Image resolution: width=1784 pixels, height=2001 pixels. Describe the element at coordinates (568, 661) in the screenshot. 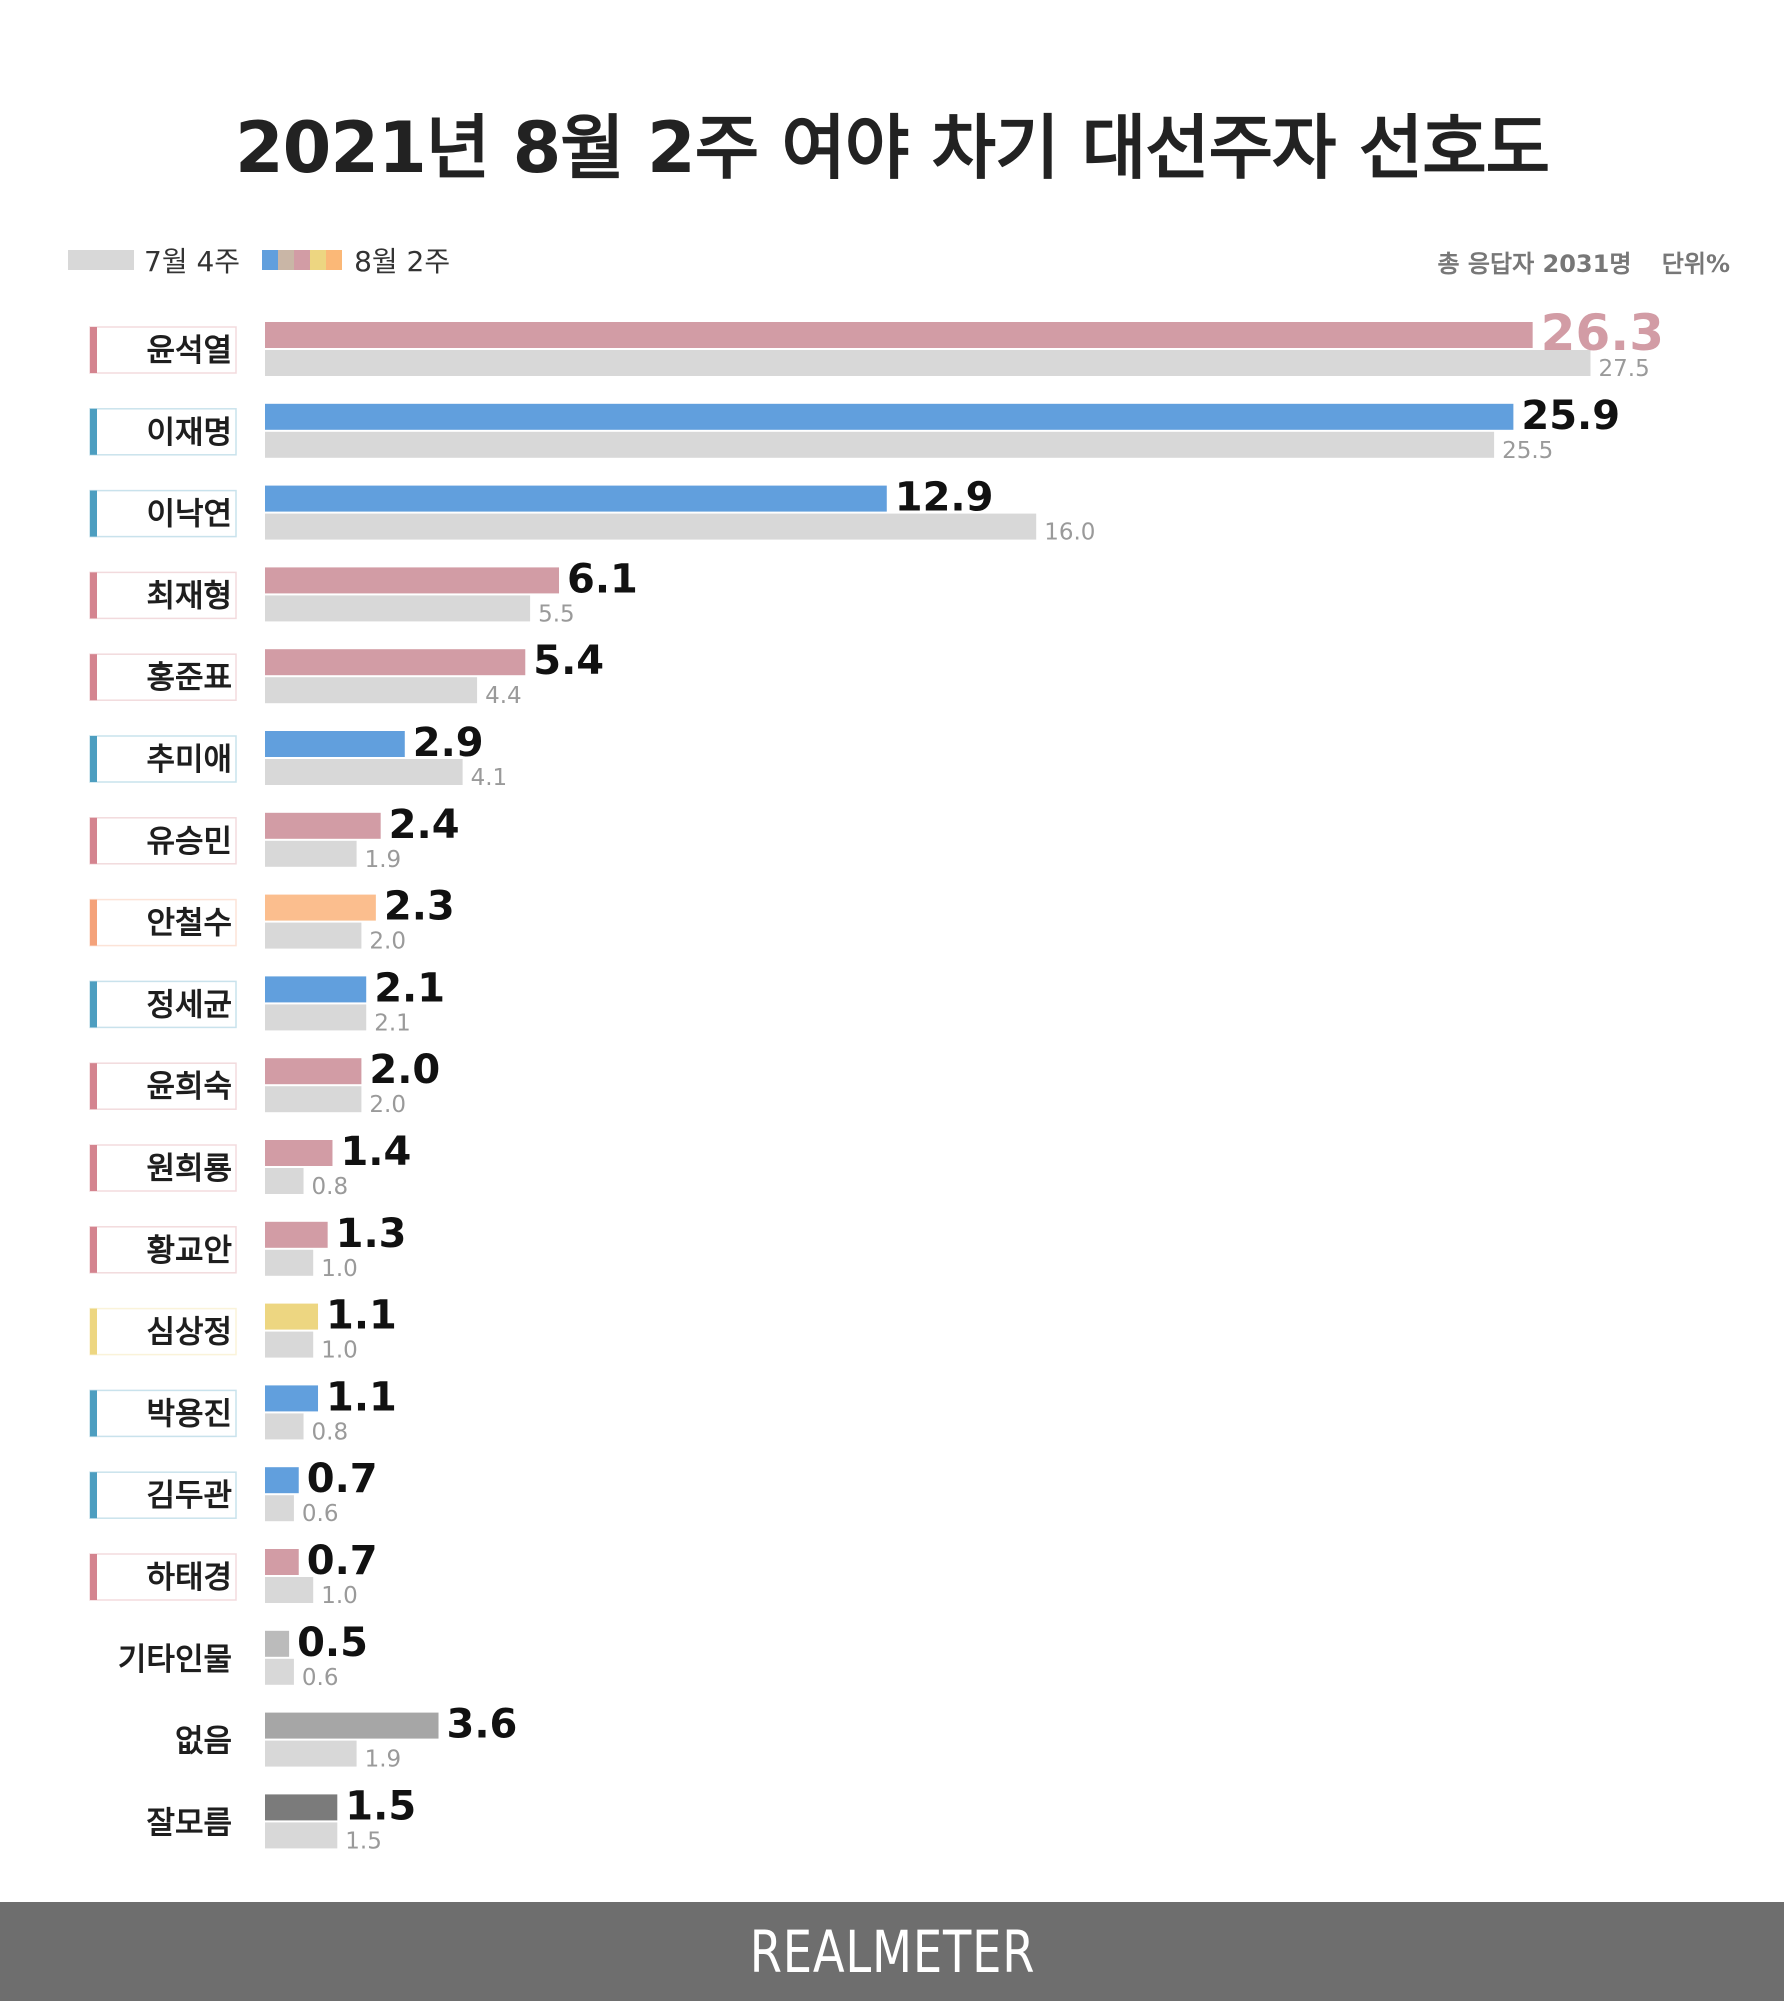

I see `value-label-current: 5.4` at that location.